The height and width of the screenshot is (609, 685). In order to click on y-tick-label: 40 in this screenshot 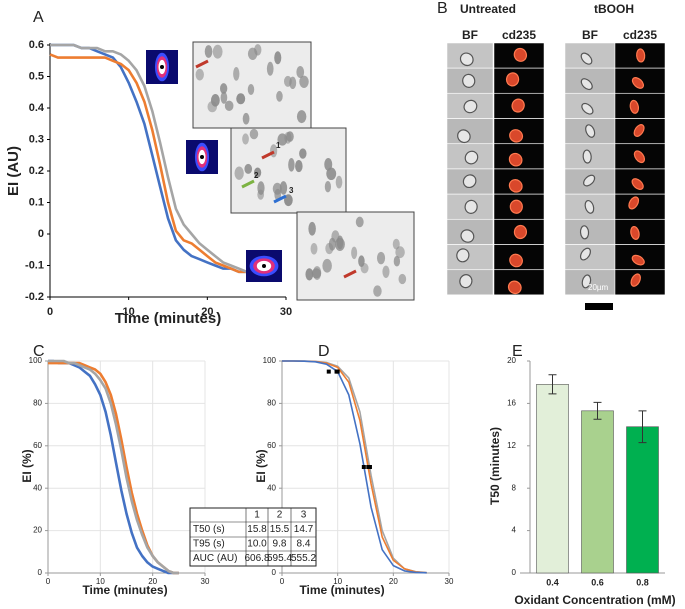, I will do `click(37, 487)`.